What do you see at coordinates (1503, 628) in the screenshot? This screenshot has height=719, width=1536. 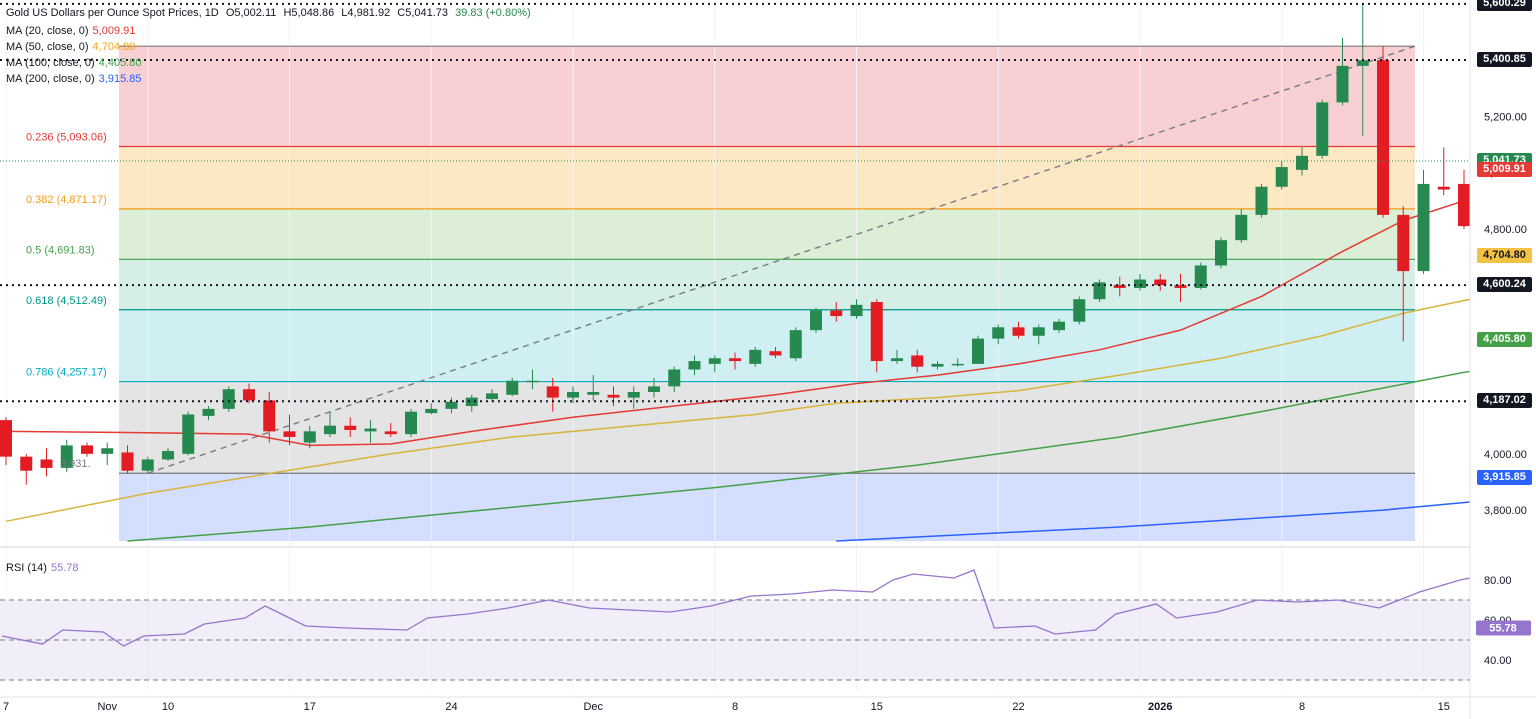 I see `rsi-value-tag-label: 55.78` at bounding box center [1503, 628].